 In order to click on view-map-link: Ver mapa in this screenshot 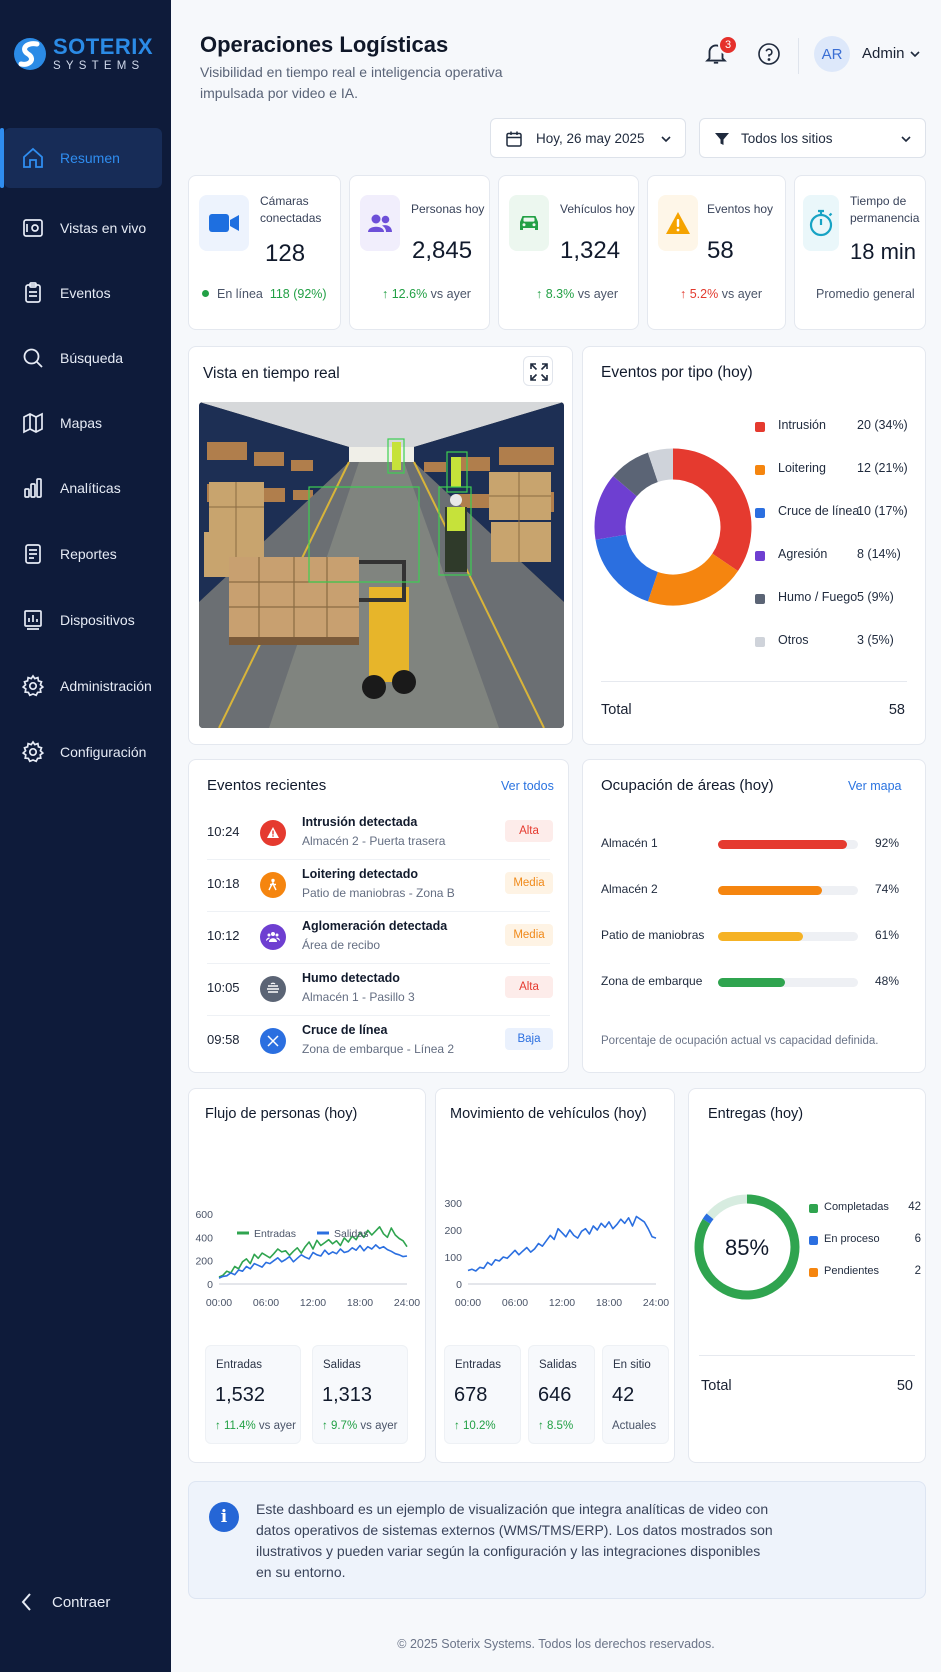, I will do `click(875, 786)`.